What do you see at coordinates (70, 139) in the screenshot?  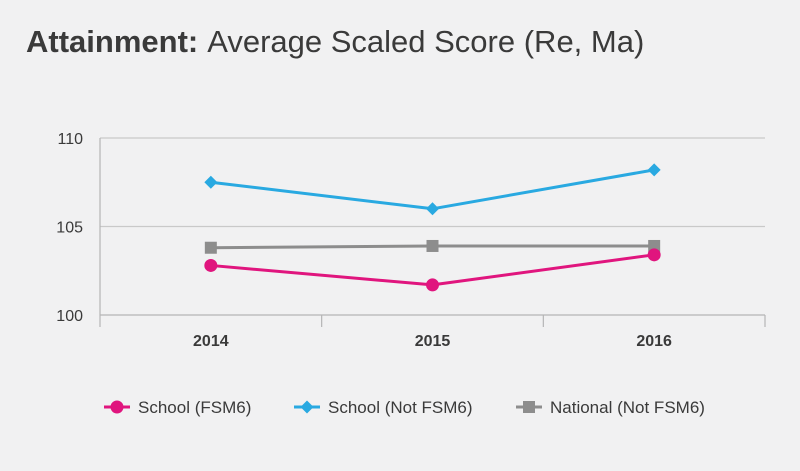 I see `y-tick-label-110: 110` at bounding box center [70, 139].